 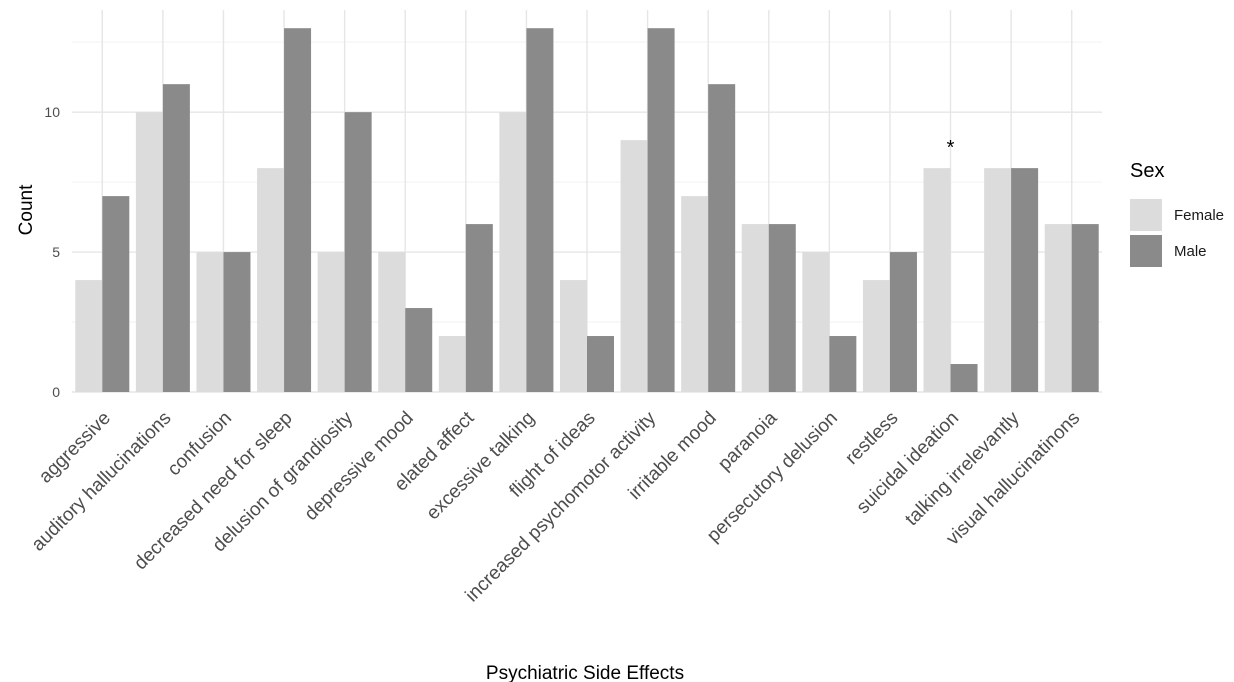 What do you see at coordinates (419, 350) in the screenshot?
I see `bar-male-depressive-mood` at bounding box center [419, 350].